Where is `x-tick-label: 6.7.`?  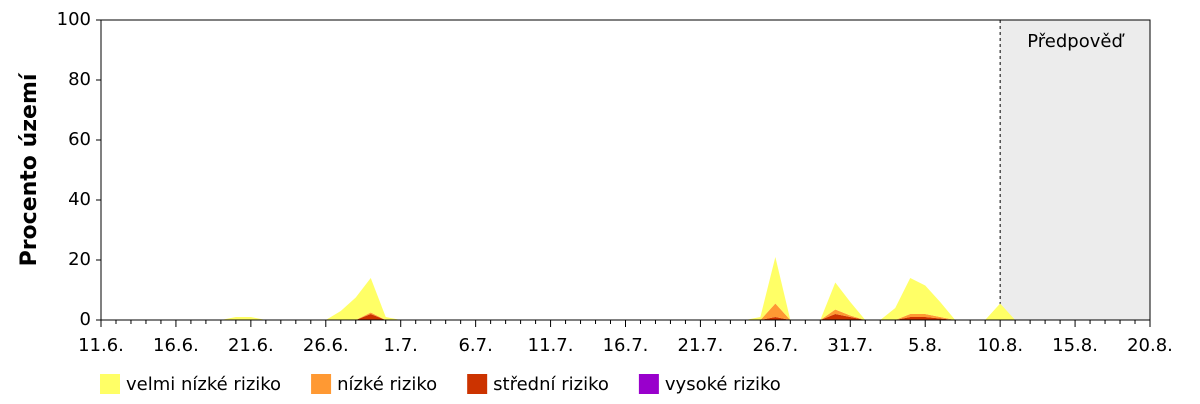 x-tick-label: 6.7. is located at coordinates (475, 345).